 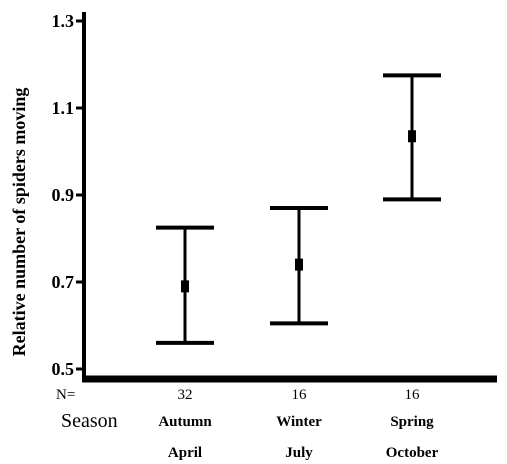 What do you see at coordinates (63, 108) in the screenshot?
I see `y-tick-label: 1.1` at bounding box center [63, 108].